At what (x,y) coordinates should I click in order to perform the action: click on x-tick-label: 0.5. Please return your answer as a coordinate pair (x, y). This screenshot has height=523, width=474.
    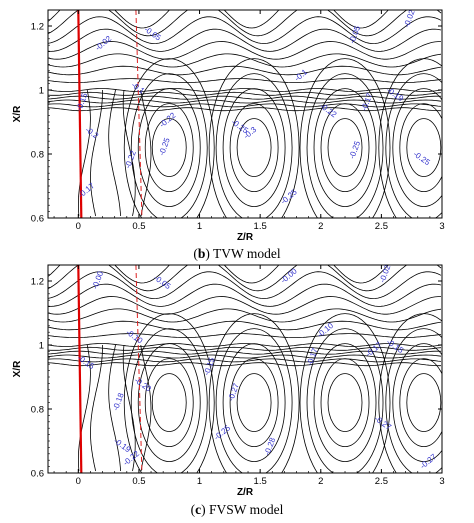
    Looking at the image, I should click on (138, 226).